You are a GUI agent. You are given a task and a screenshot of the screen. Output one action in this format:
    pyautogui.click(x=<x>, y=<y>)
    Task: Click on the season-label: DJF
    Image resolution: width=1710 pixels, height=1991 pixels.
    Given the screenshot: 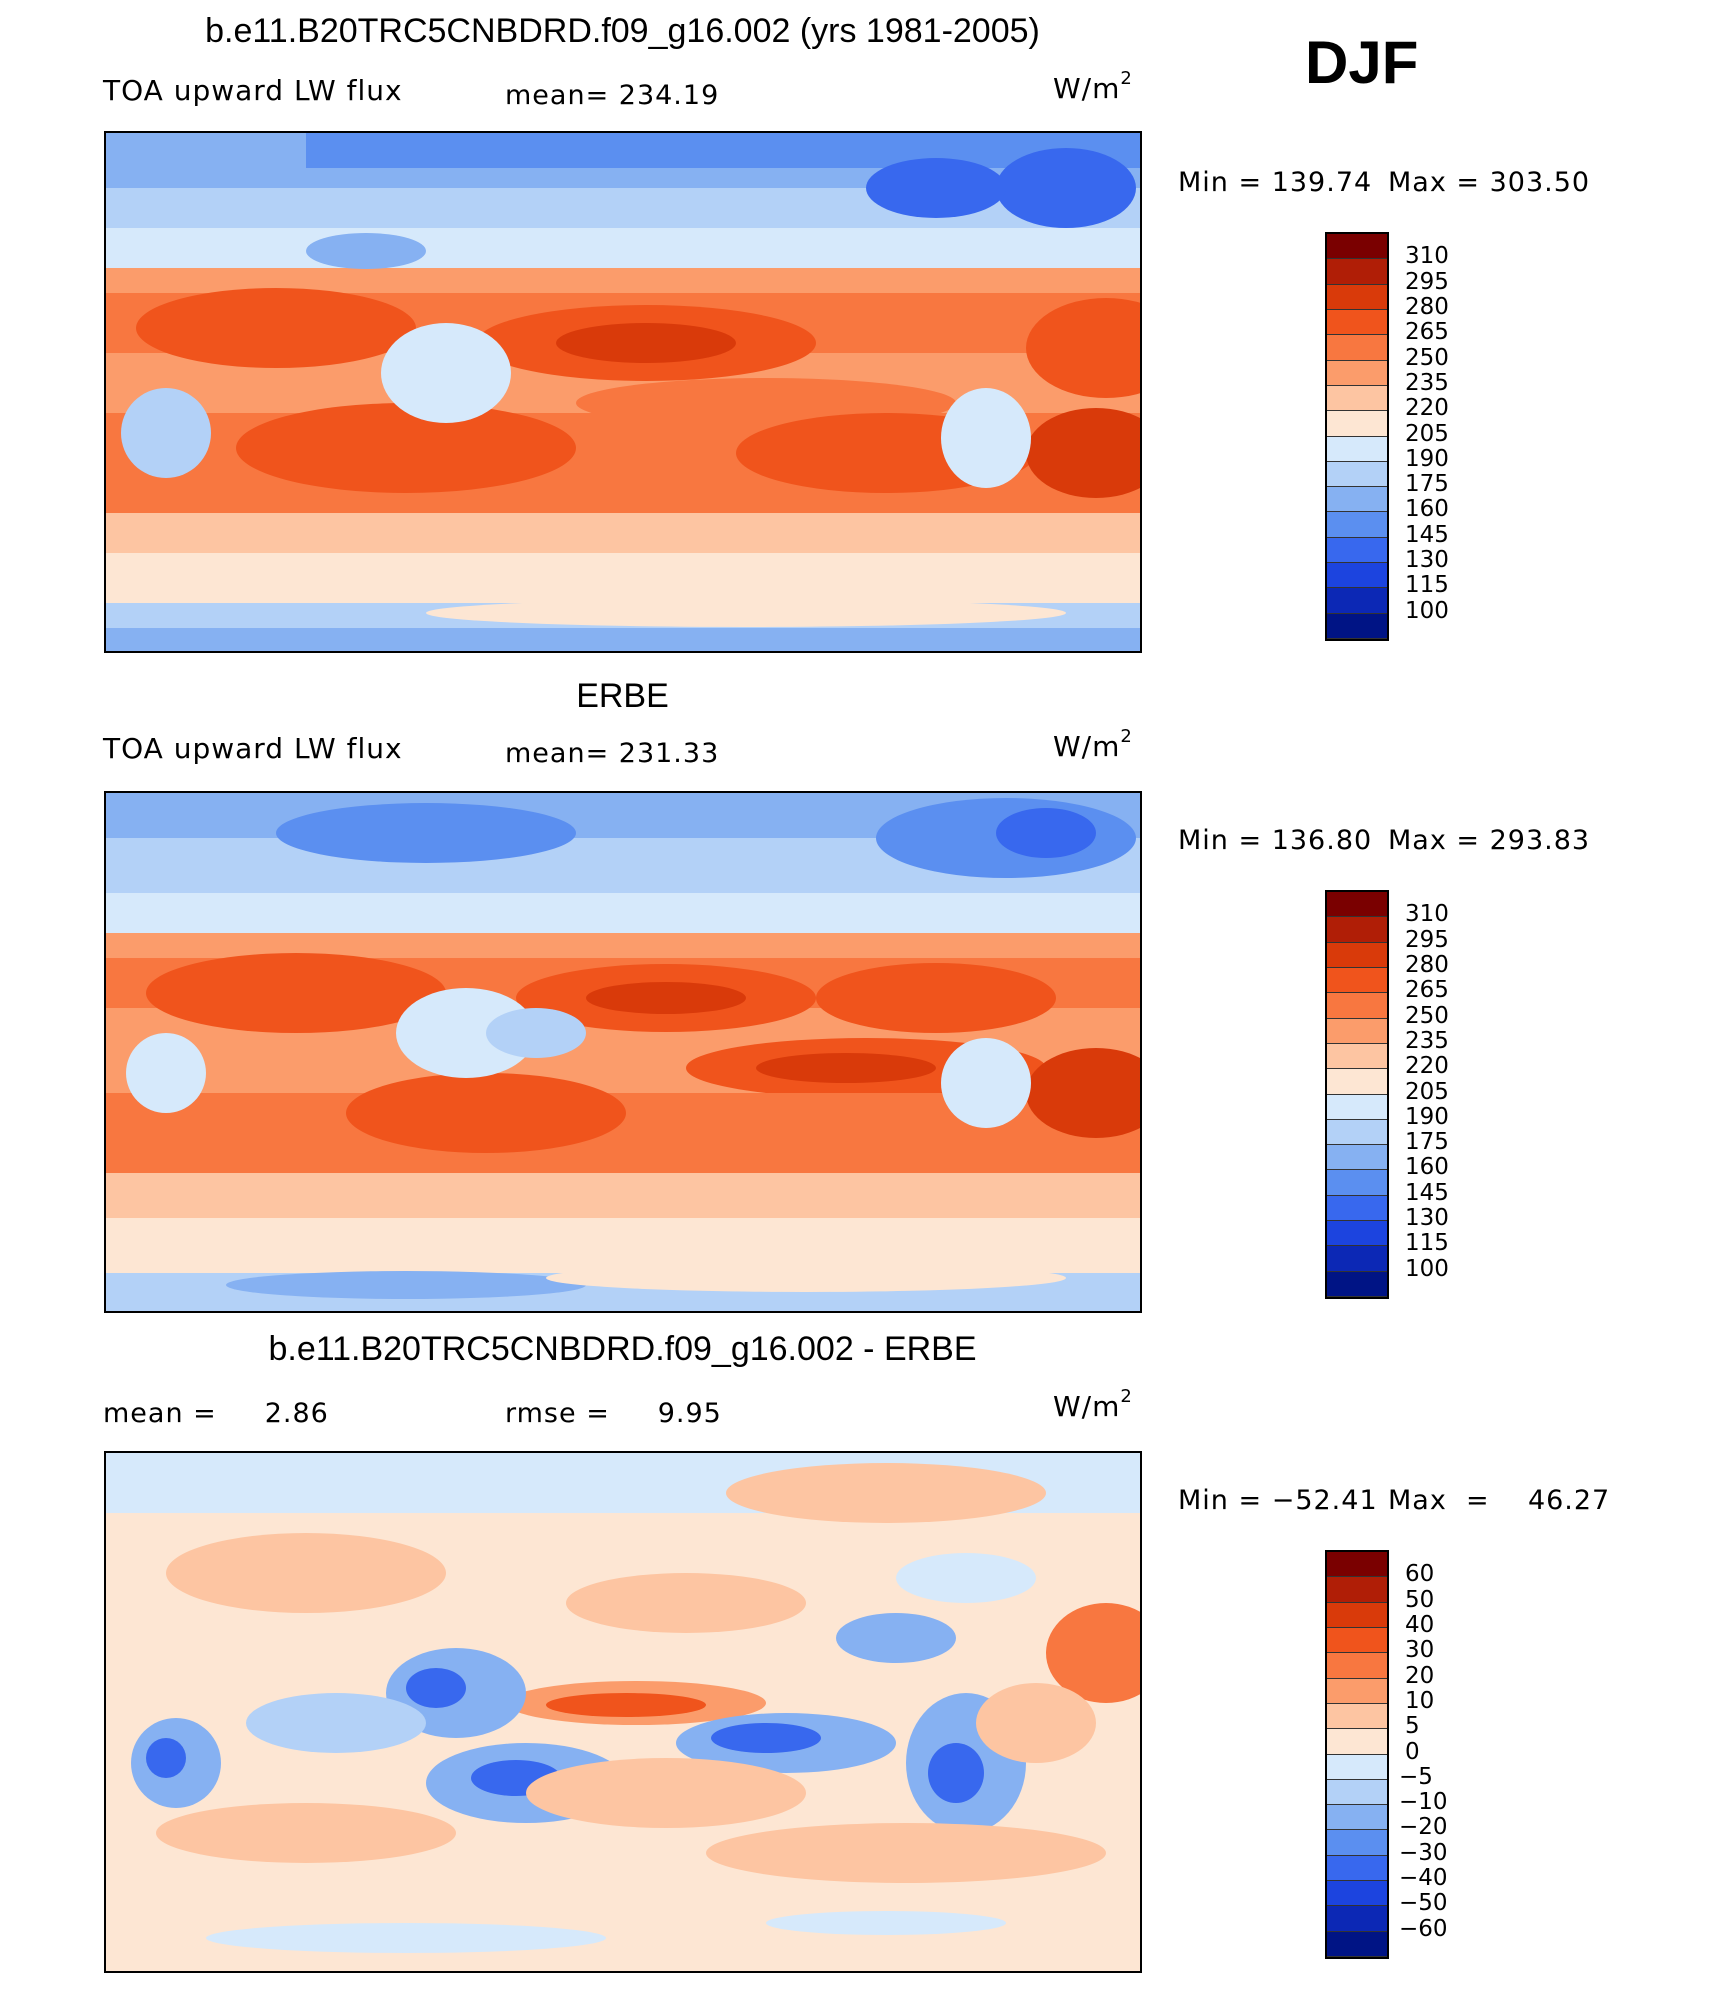 What is the action you would take?
    pyautogui.click(x=1362, y=62)
    